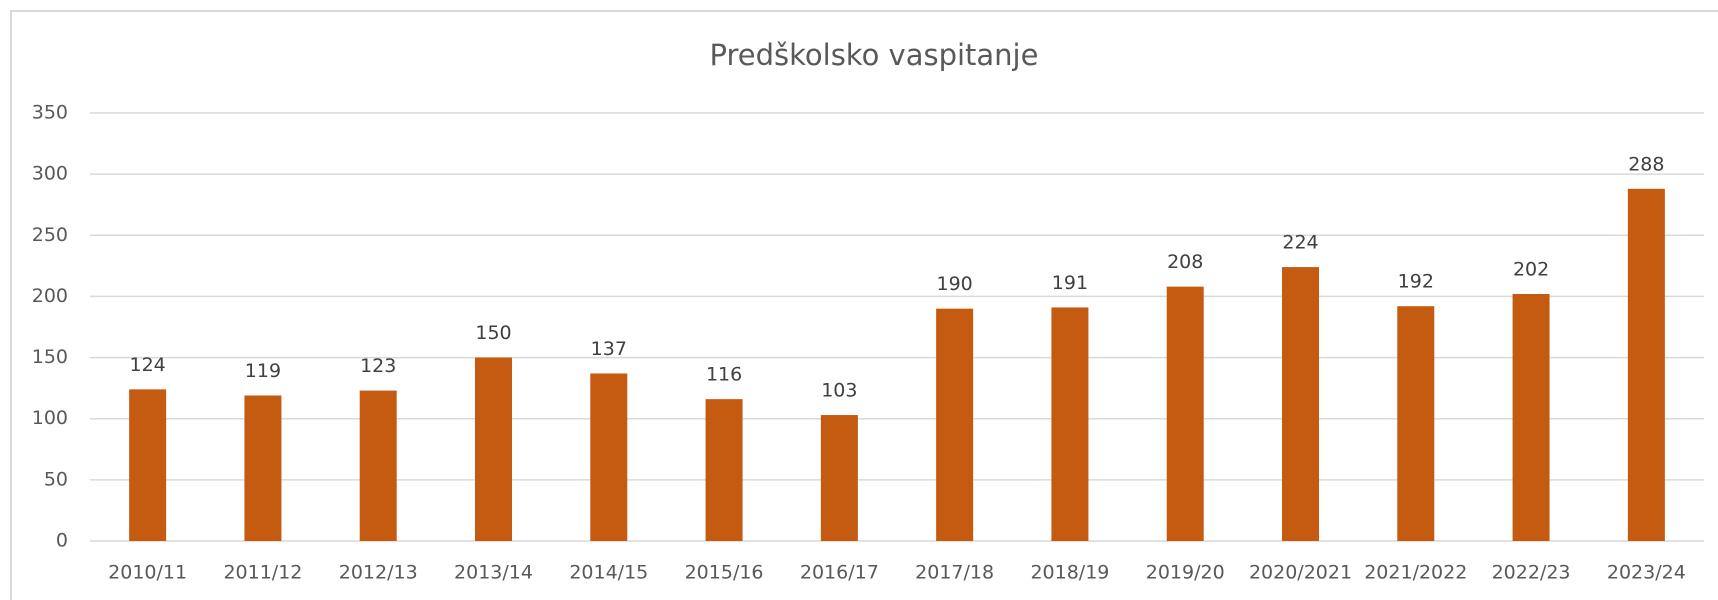  Describe the element at coordinates (262, 573) in the screenshot. I see `x-tick-label: 2011/12` at that location.